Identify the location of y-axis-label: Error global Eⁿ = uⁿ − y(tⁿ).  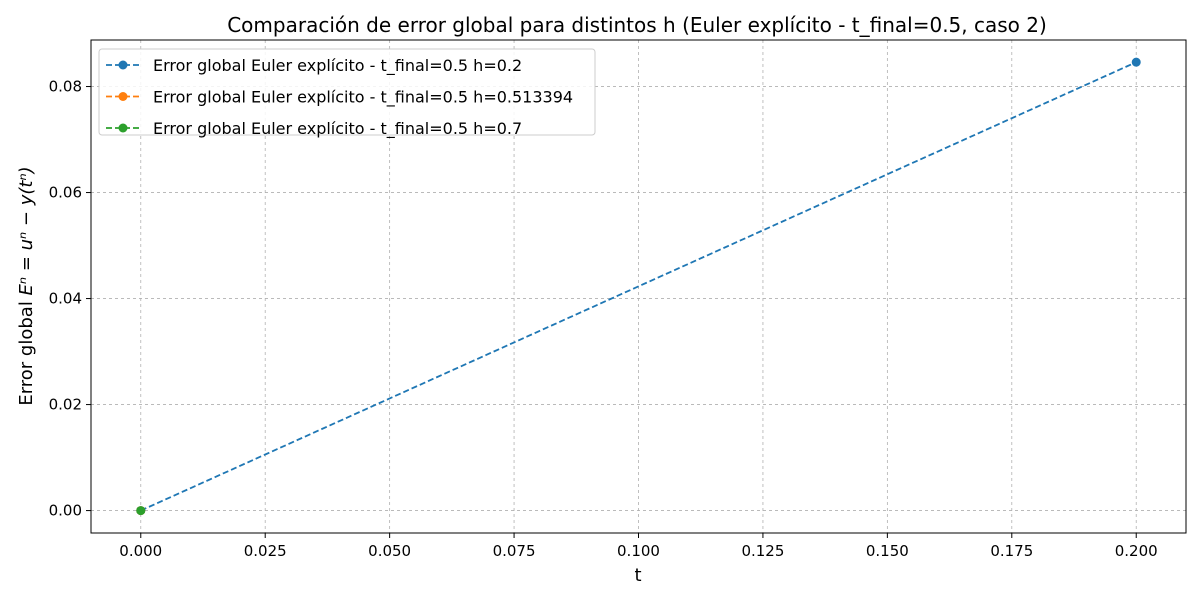
(26, 285).